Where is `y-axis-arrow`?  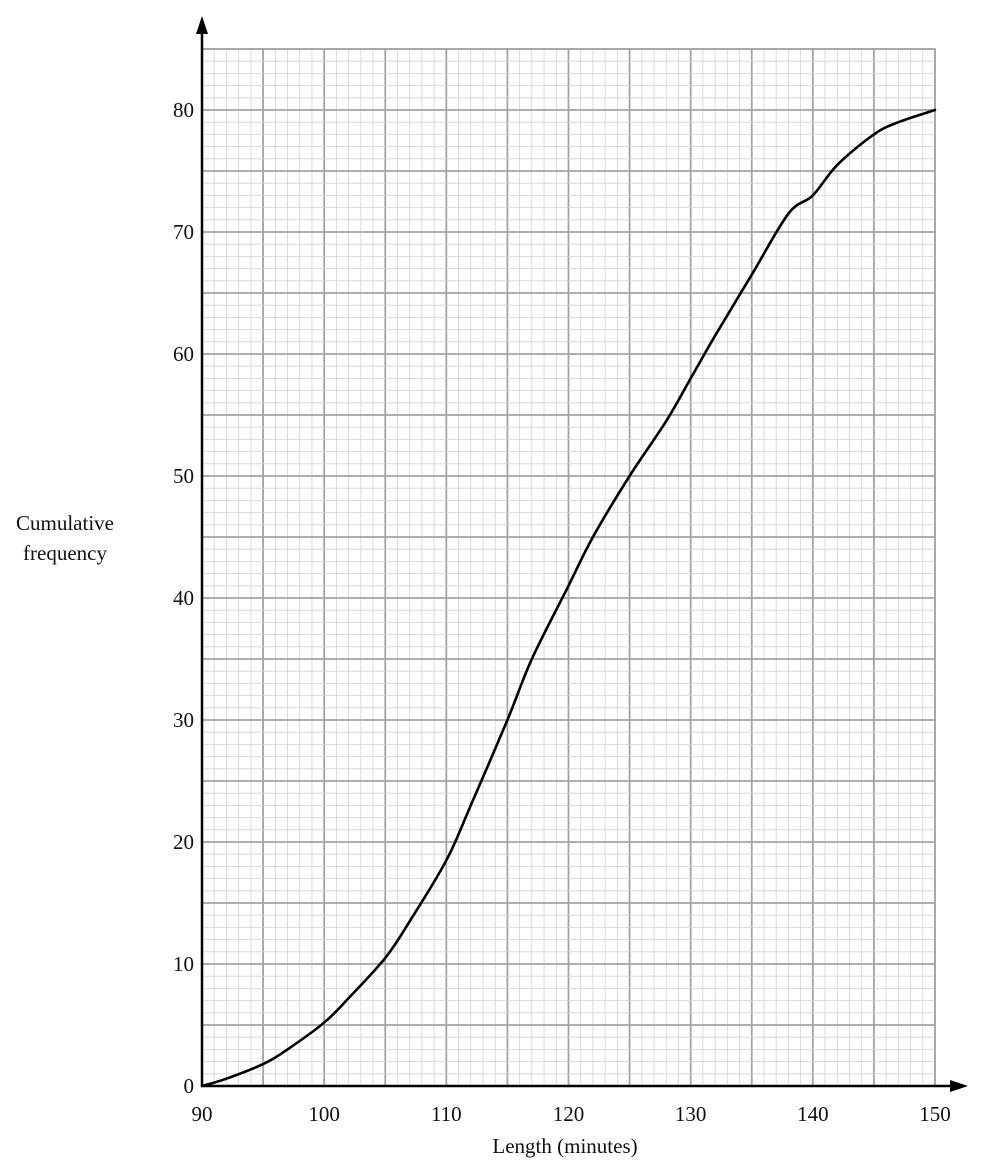 y-axis-arrow is located at coordinates (202, 25).